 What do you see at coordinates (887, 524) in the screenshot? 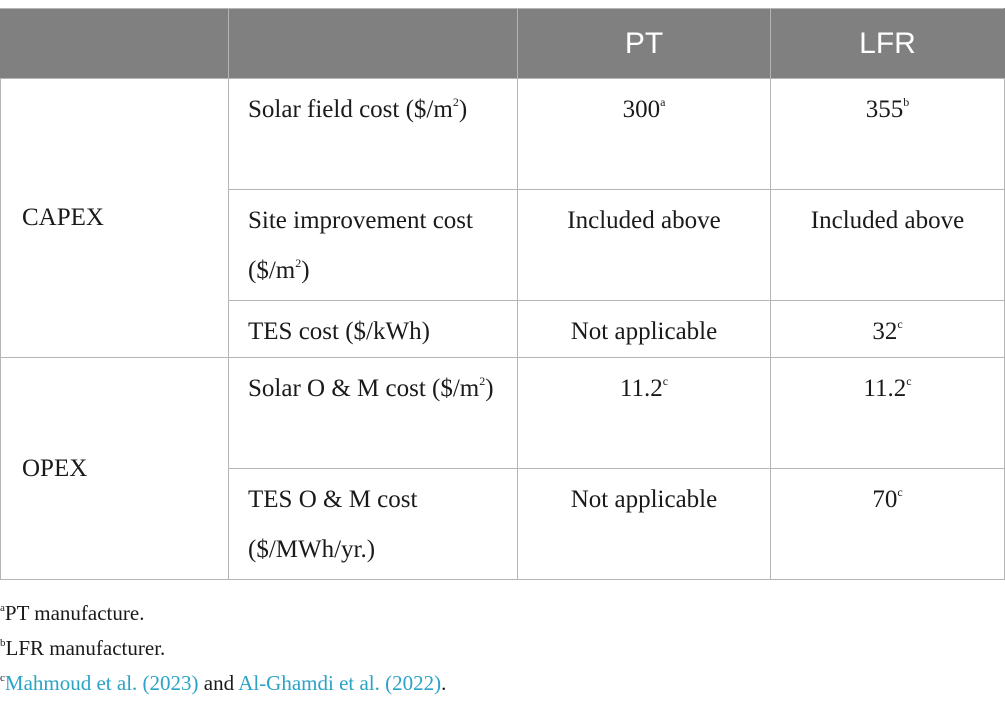
I see `lfr-value-cell: 70c` at bounding box center [887, 524].